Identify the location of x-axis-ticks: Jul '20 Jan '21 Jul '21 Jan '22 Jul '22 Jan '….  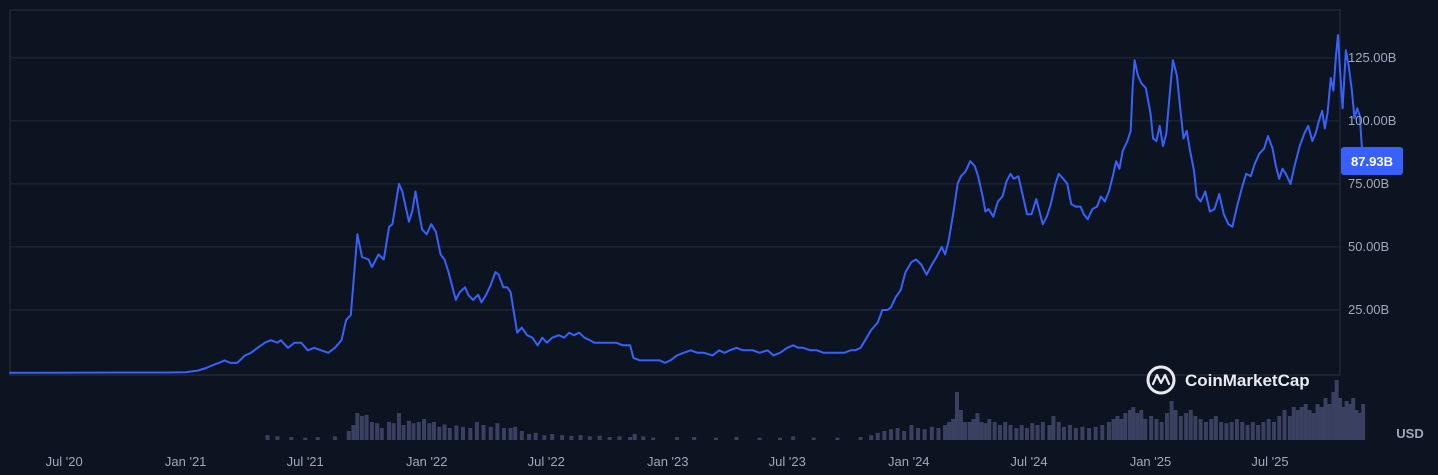
(667, 461).